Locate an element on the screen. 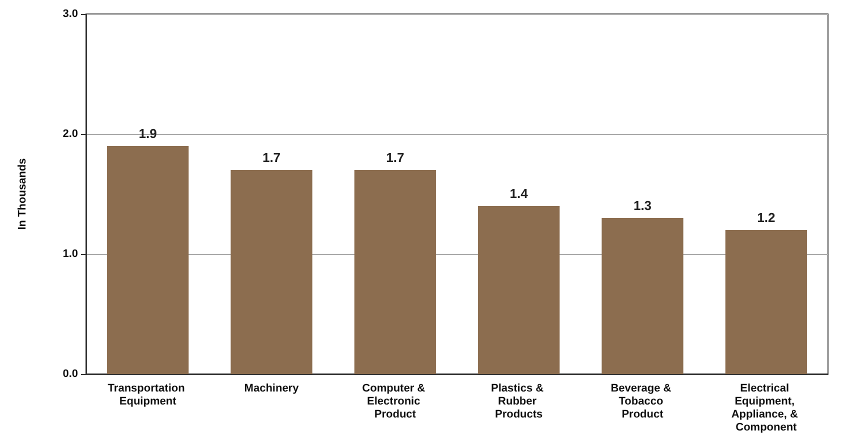  x-tick-label: Computer & Electronic Product is located at coordinates (395, 401).